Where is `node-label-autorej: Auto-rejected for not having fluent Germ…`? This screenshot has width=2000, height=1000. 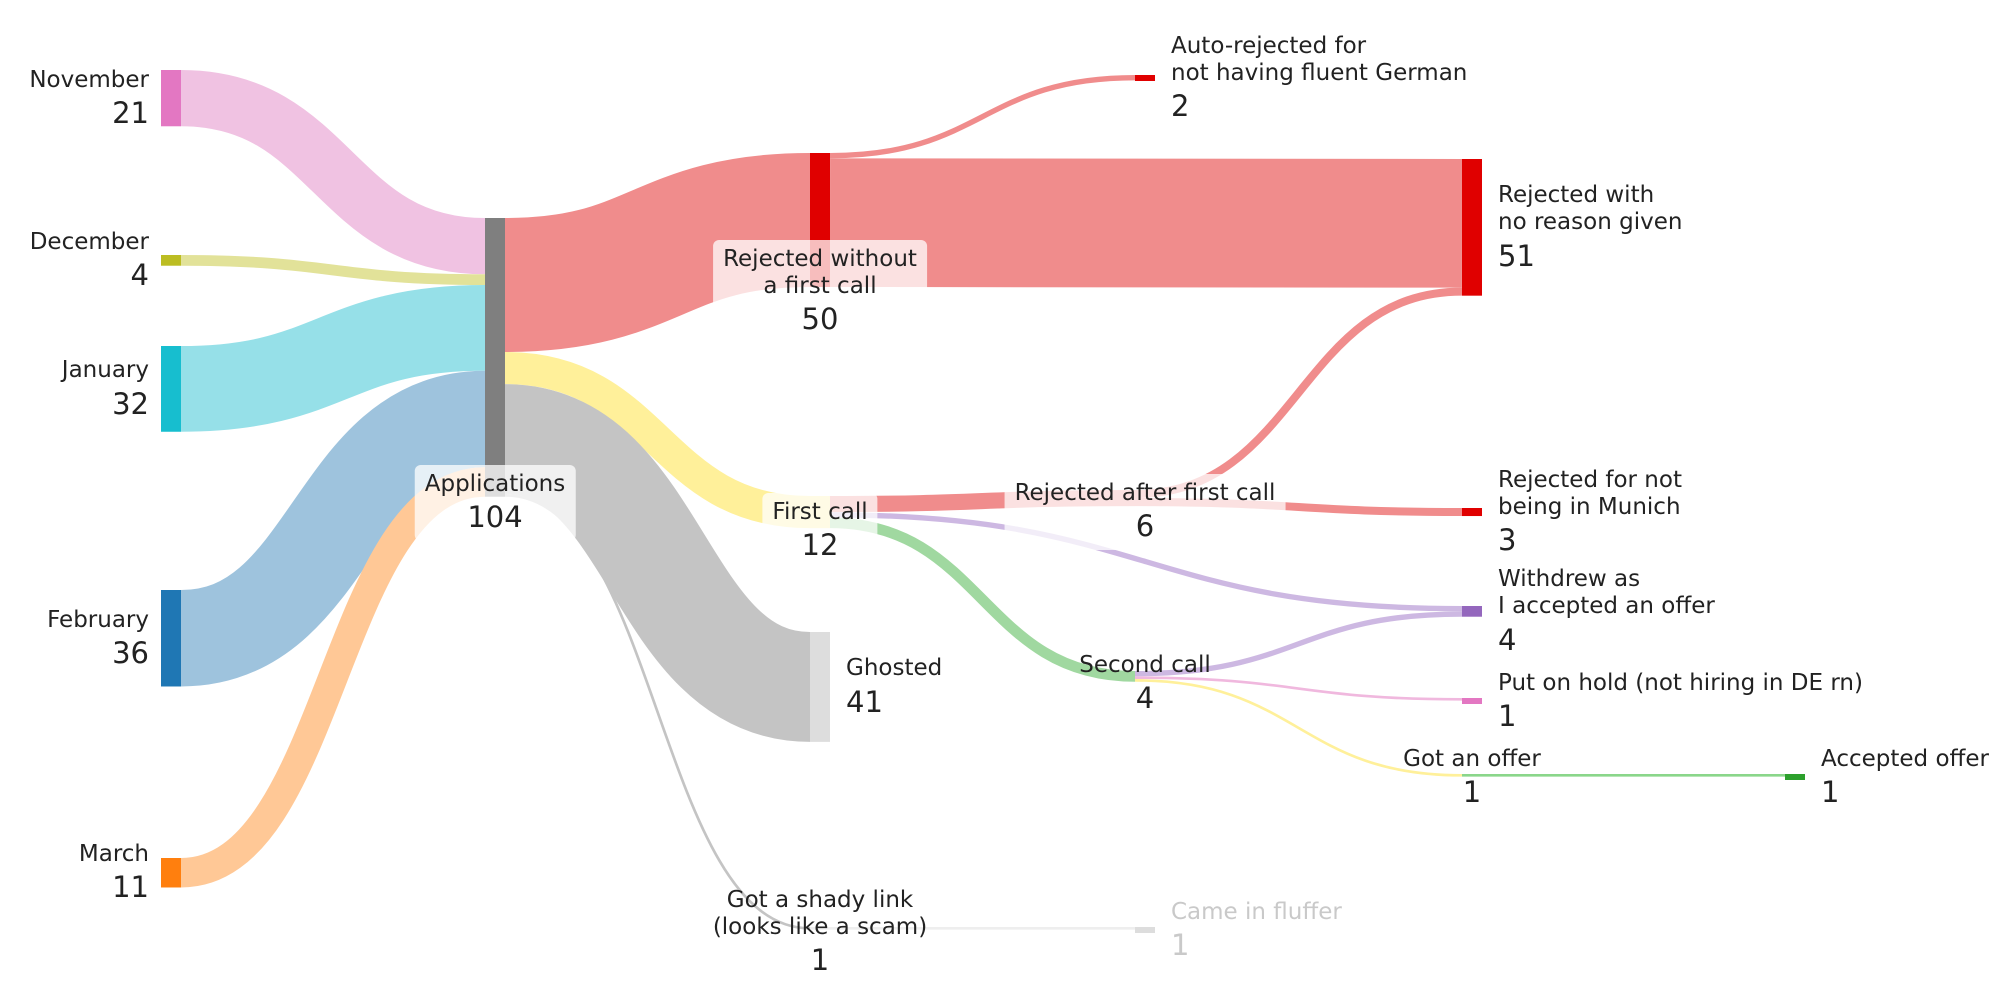 node-label-autorej: Auto-rejected for not having fluent Germ… is located at coordinates (1319, 78).